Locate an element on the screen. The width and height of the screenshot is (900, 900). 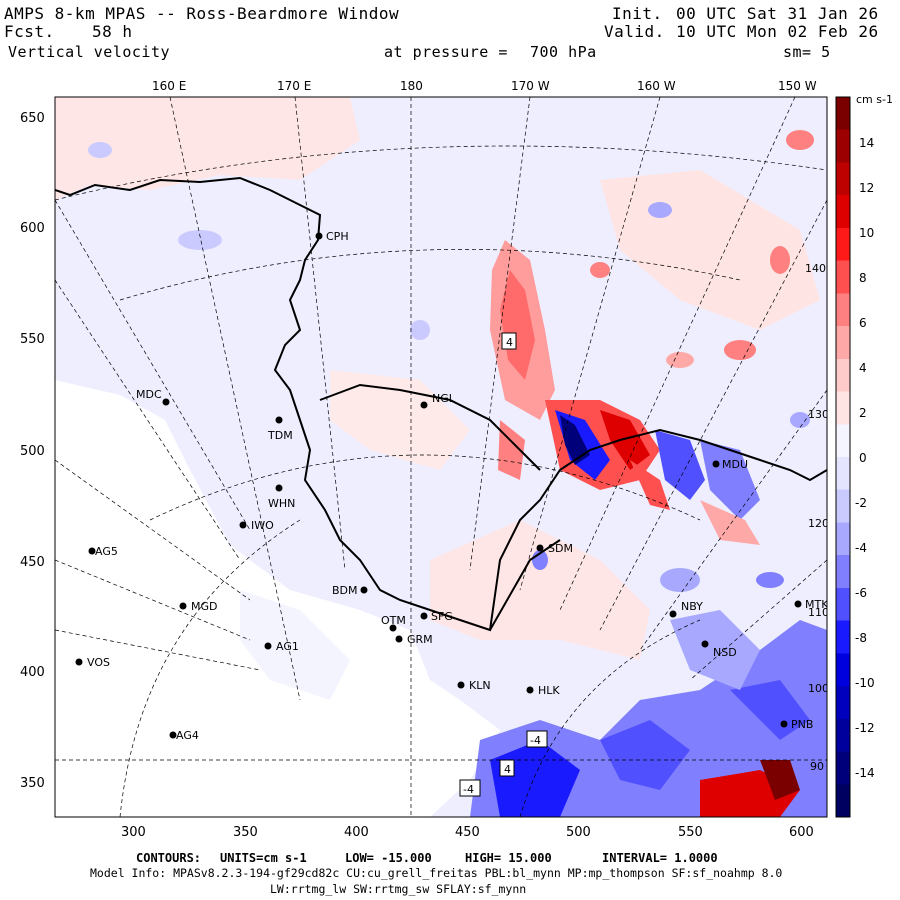
valid-label: Valid. is located at coordinates (634, 31).